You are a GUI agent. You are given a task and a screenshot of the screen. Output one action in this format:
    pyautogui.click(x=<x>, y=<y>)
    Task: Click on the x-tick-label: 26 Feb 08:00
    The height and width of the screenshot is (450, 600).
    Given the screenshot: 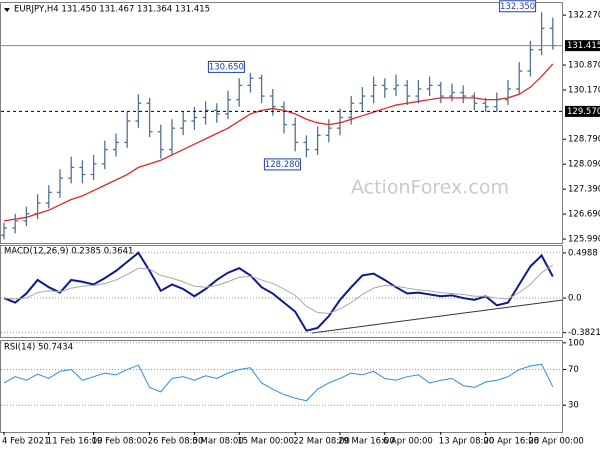 What is the action you would take?
    pyautogui.click(x=176, y=442)
    